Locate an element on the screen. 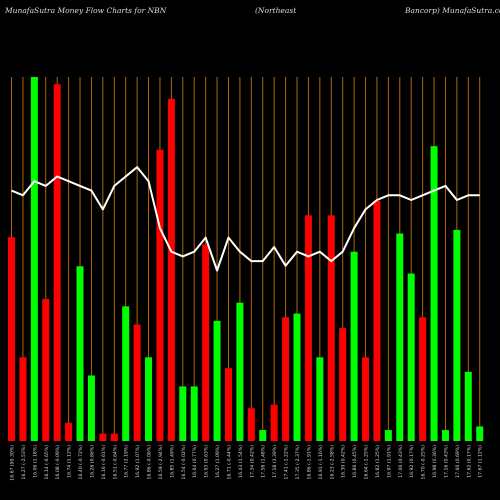 The image size is (500, 500). x-tick-label: 16.08 (-0.09%) is located at coordinates (58, 462).